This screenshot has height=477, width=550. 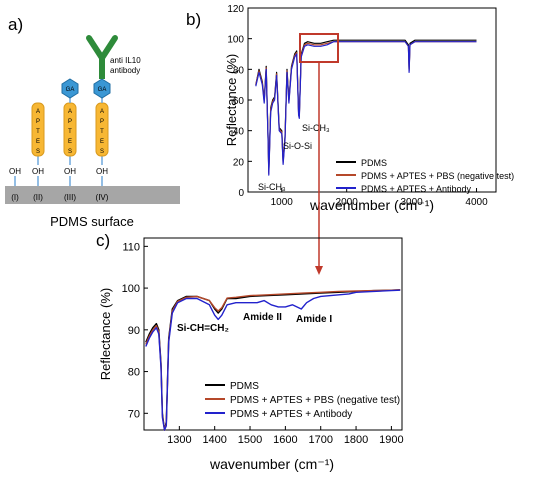 I want to click on y-tick-label: 60, so click(x=239, y=101).